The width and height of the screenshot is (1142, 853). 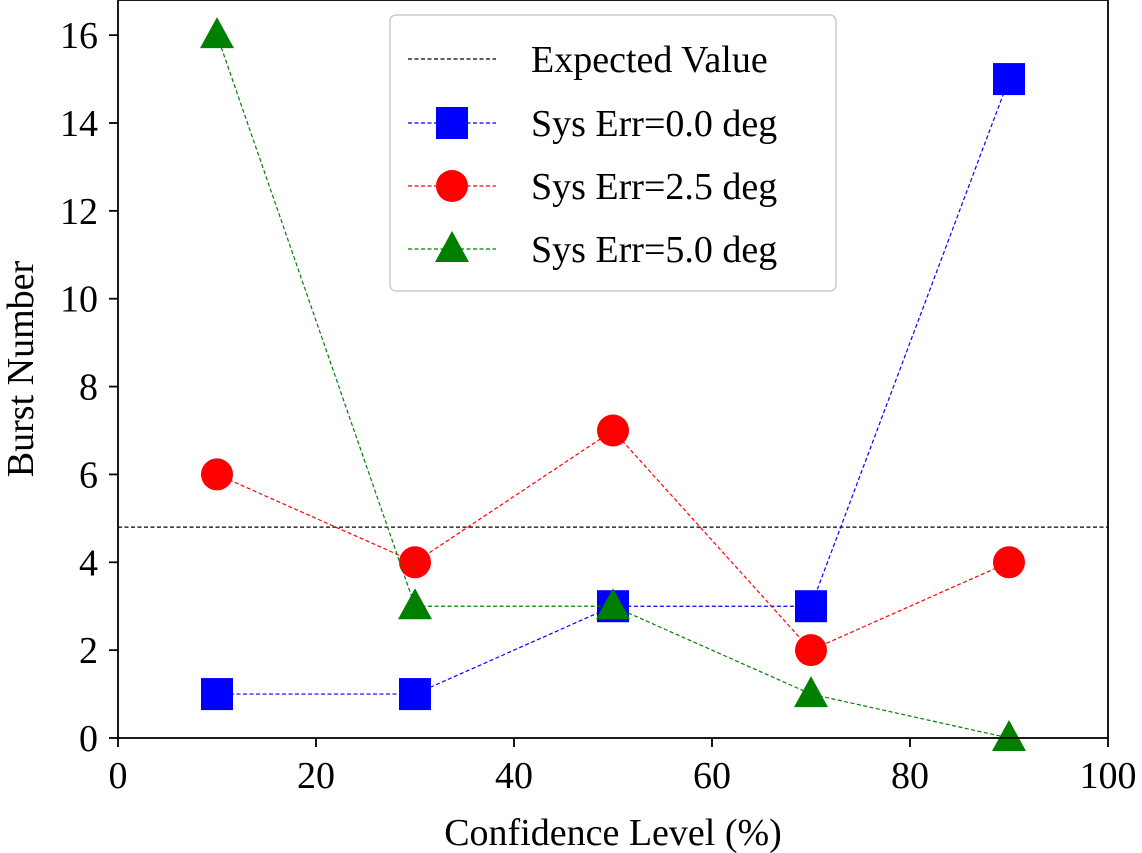 I want to click on x-tick-label: 80, so click(x=910, y=776).